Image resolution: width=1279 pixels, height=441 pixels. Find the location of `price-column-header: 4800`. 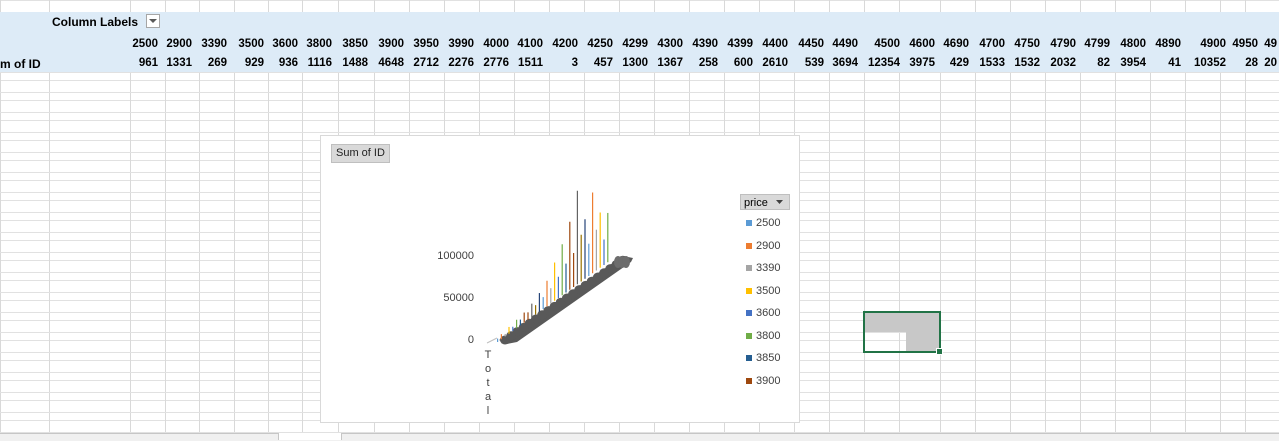

price-column-header: 4800 is located at coordinates (1133, 44).